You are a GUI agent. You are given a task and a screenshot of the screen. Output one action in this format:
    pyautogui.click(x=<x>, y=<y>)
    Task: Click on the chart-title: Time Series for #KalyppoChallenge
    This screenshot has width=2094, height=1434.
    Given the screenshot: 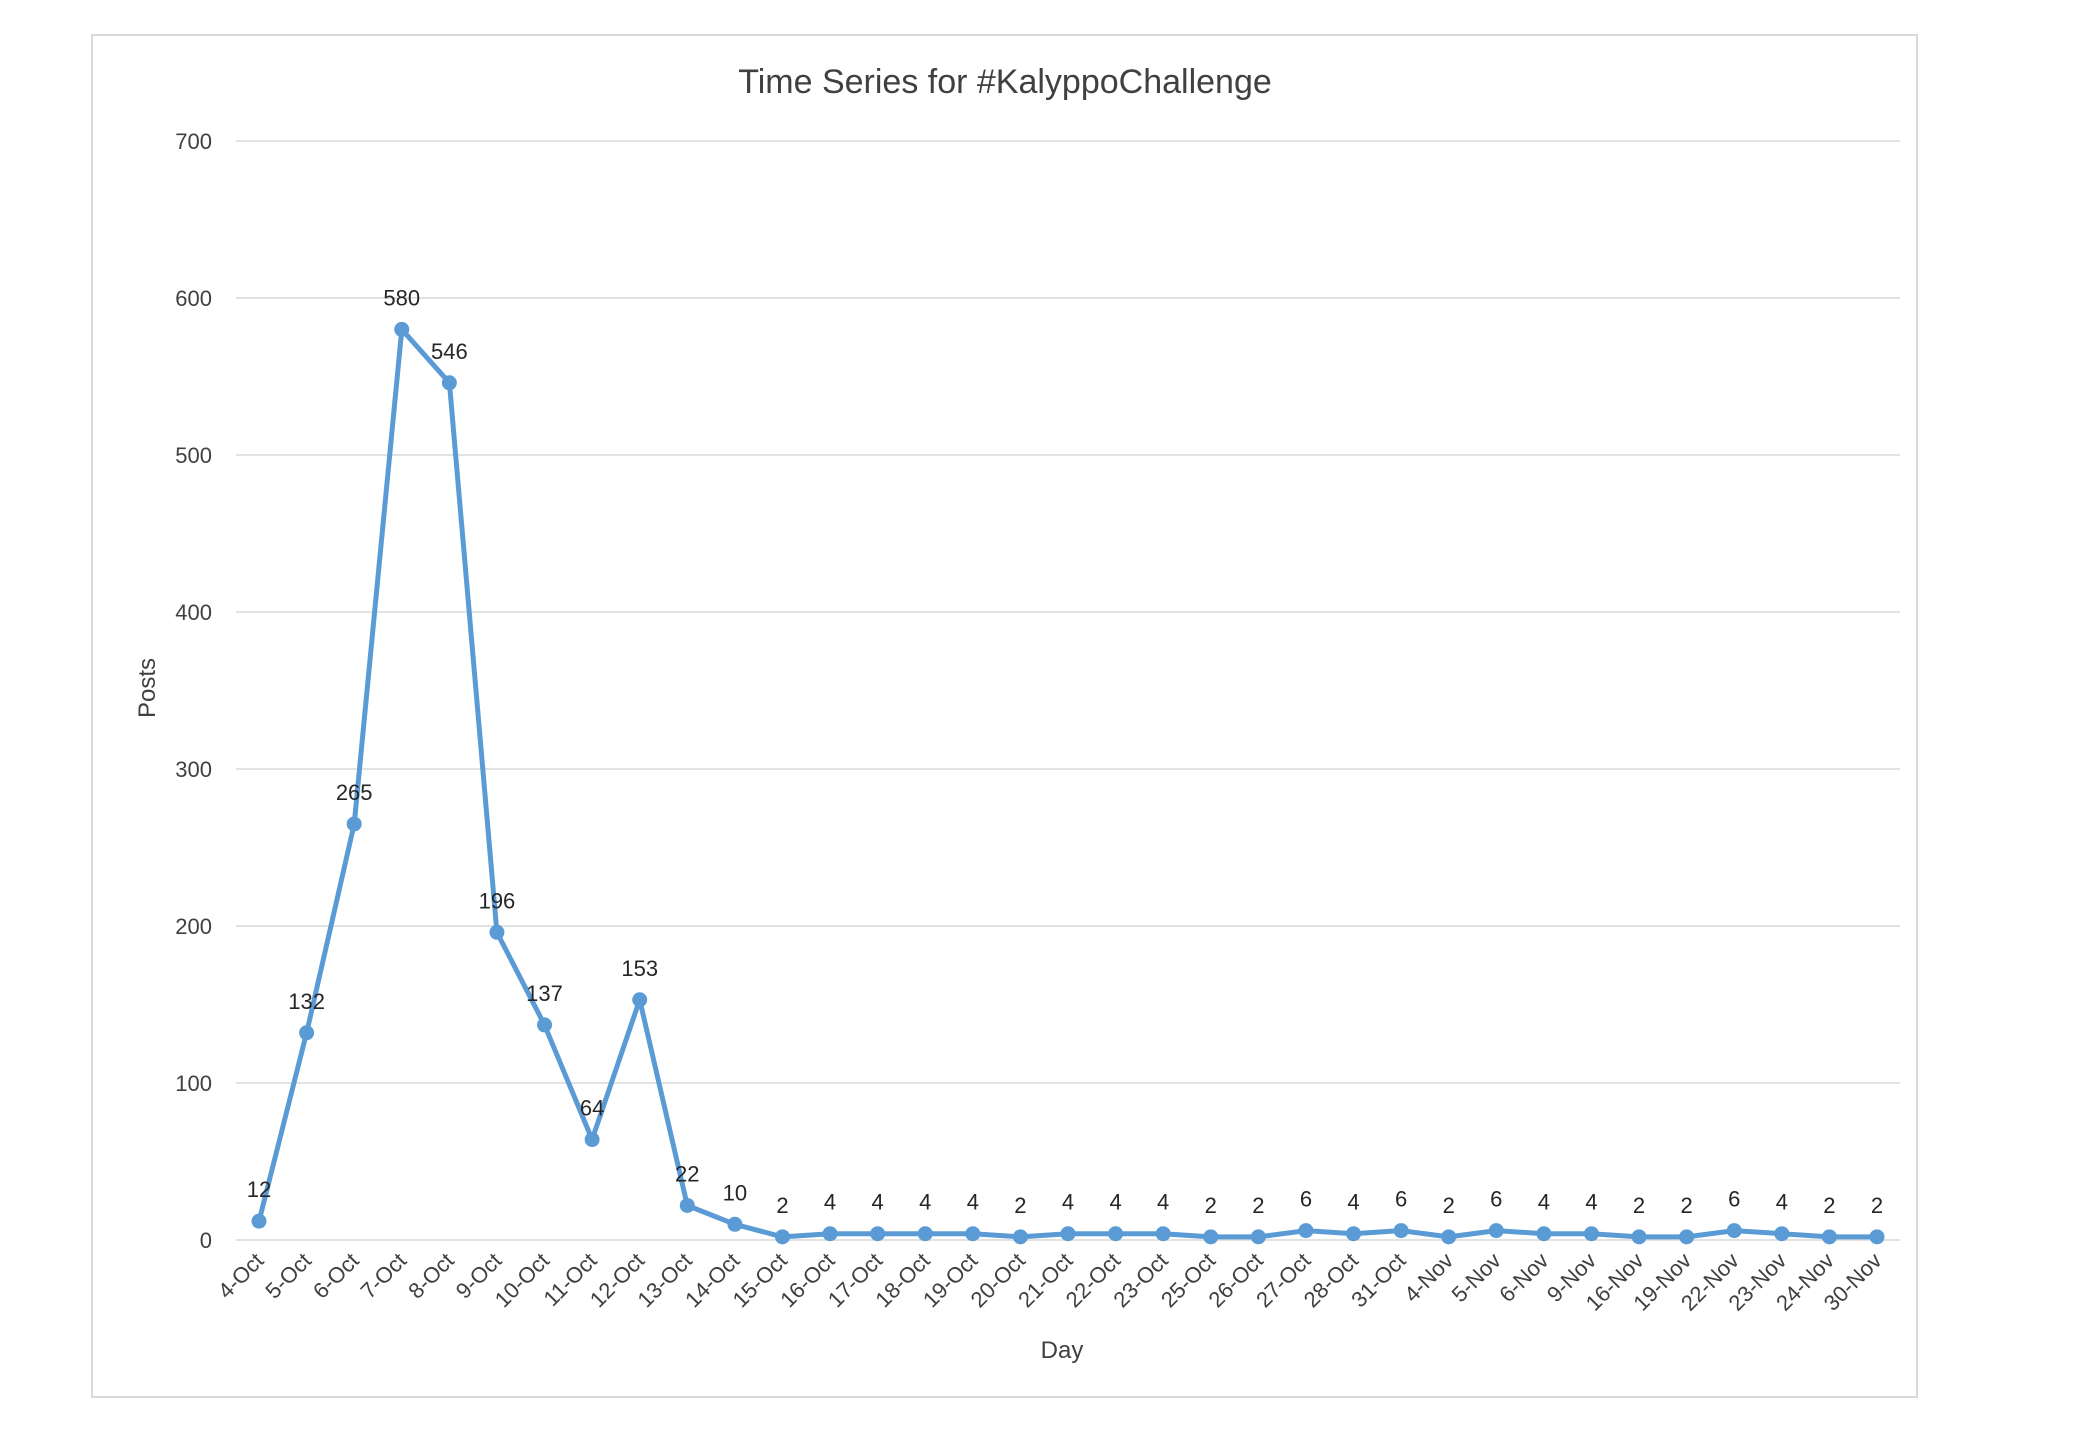 What is the action you would take?
    pyautogui.click(x=1005, y=82)
    